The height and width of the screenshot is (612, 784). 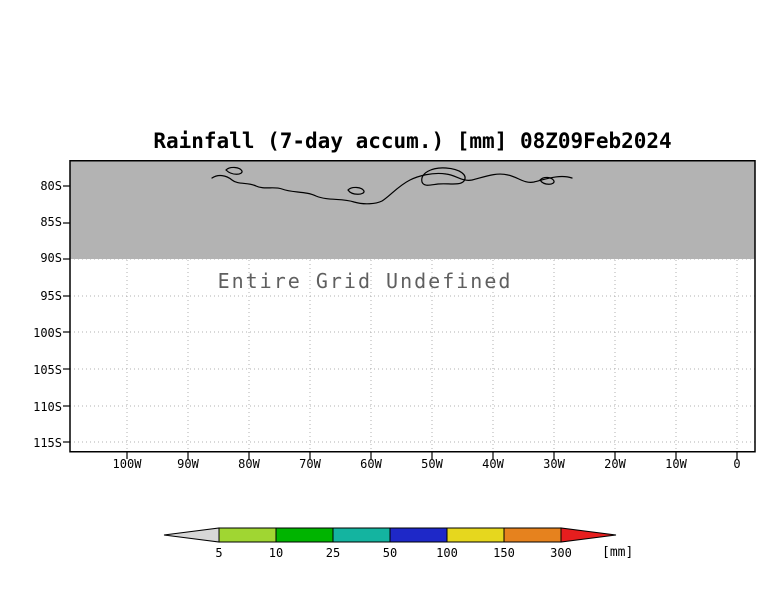 I want to click on colorbar-label-25: 25, so click(x=333, y=553).